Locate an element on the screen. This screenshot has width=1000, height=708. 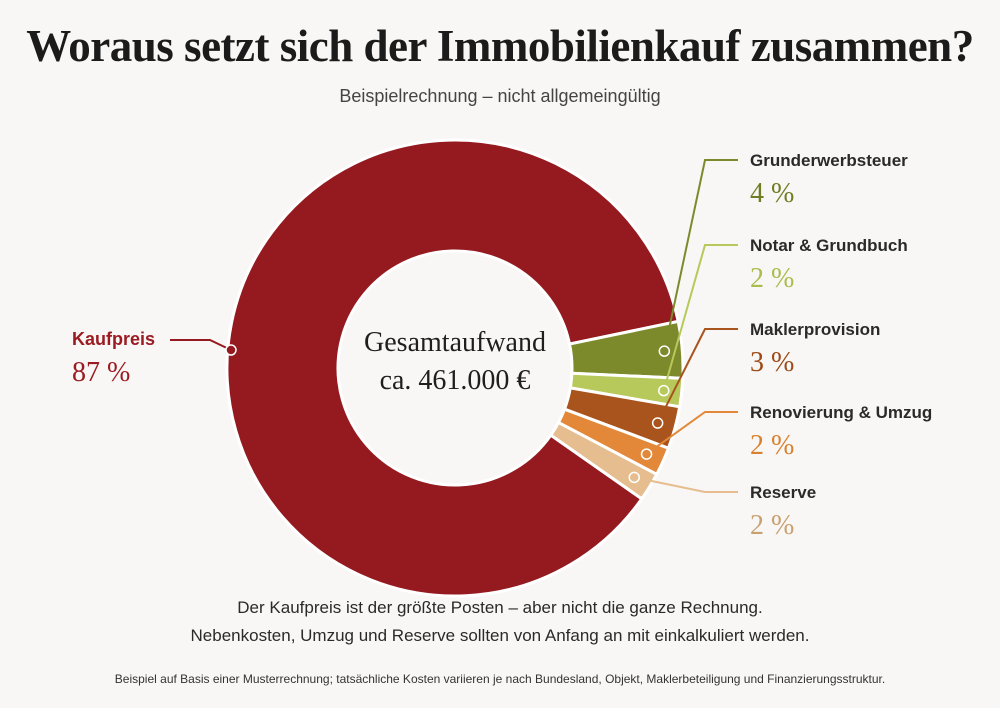
center-label-total: ca. 461.000 € is located at coordinates (455, 380).